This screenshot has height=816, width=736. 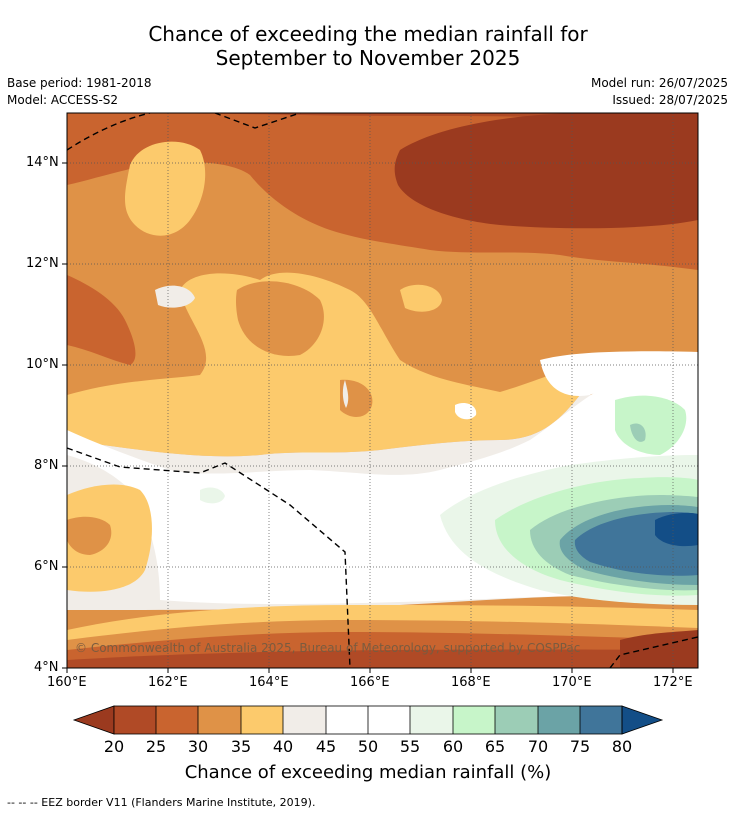 I want to click on colorbar, so click(x=368, y=720).